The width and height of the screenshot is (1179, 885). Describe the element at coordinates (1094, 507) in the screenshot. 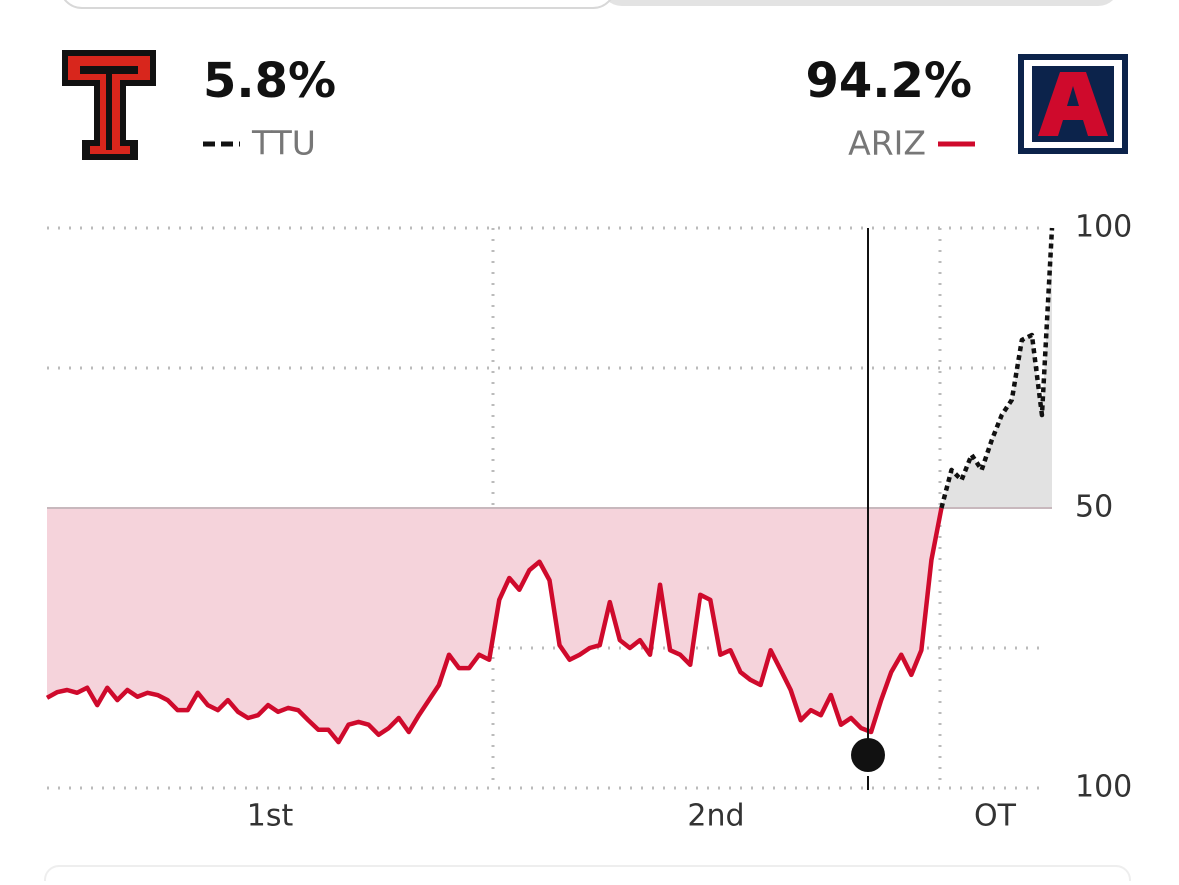

I see `y-tick-label: 50` at that location.